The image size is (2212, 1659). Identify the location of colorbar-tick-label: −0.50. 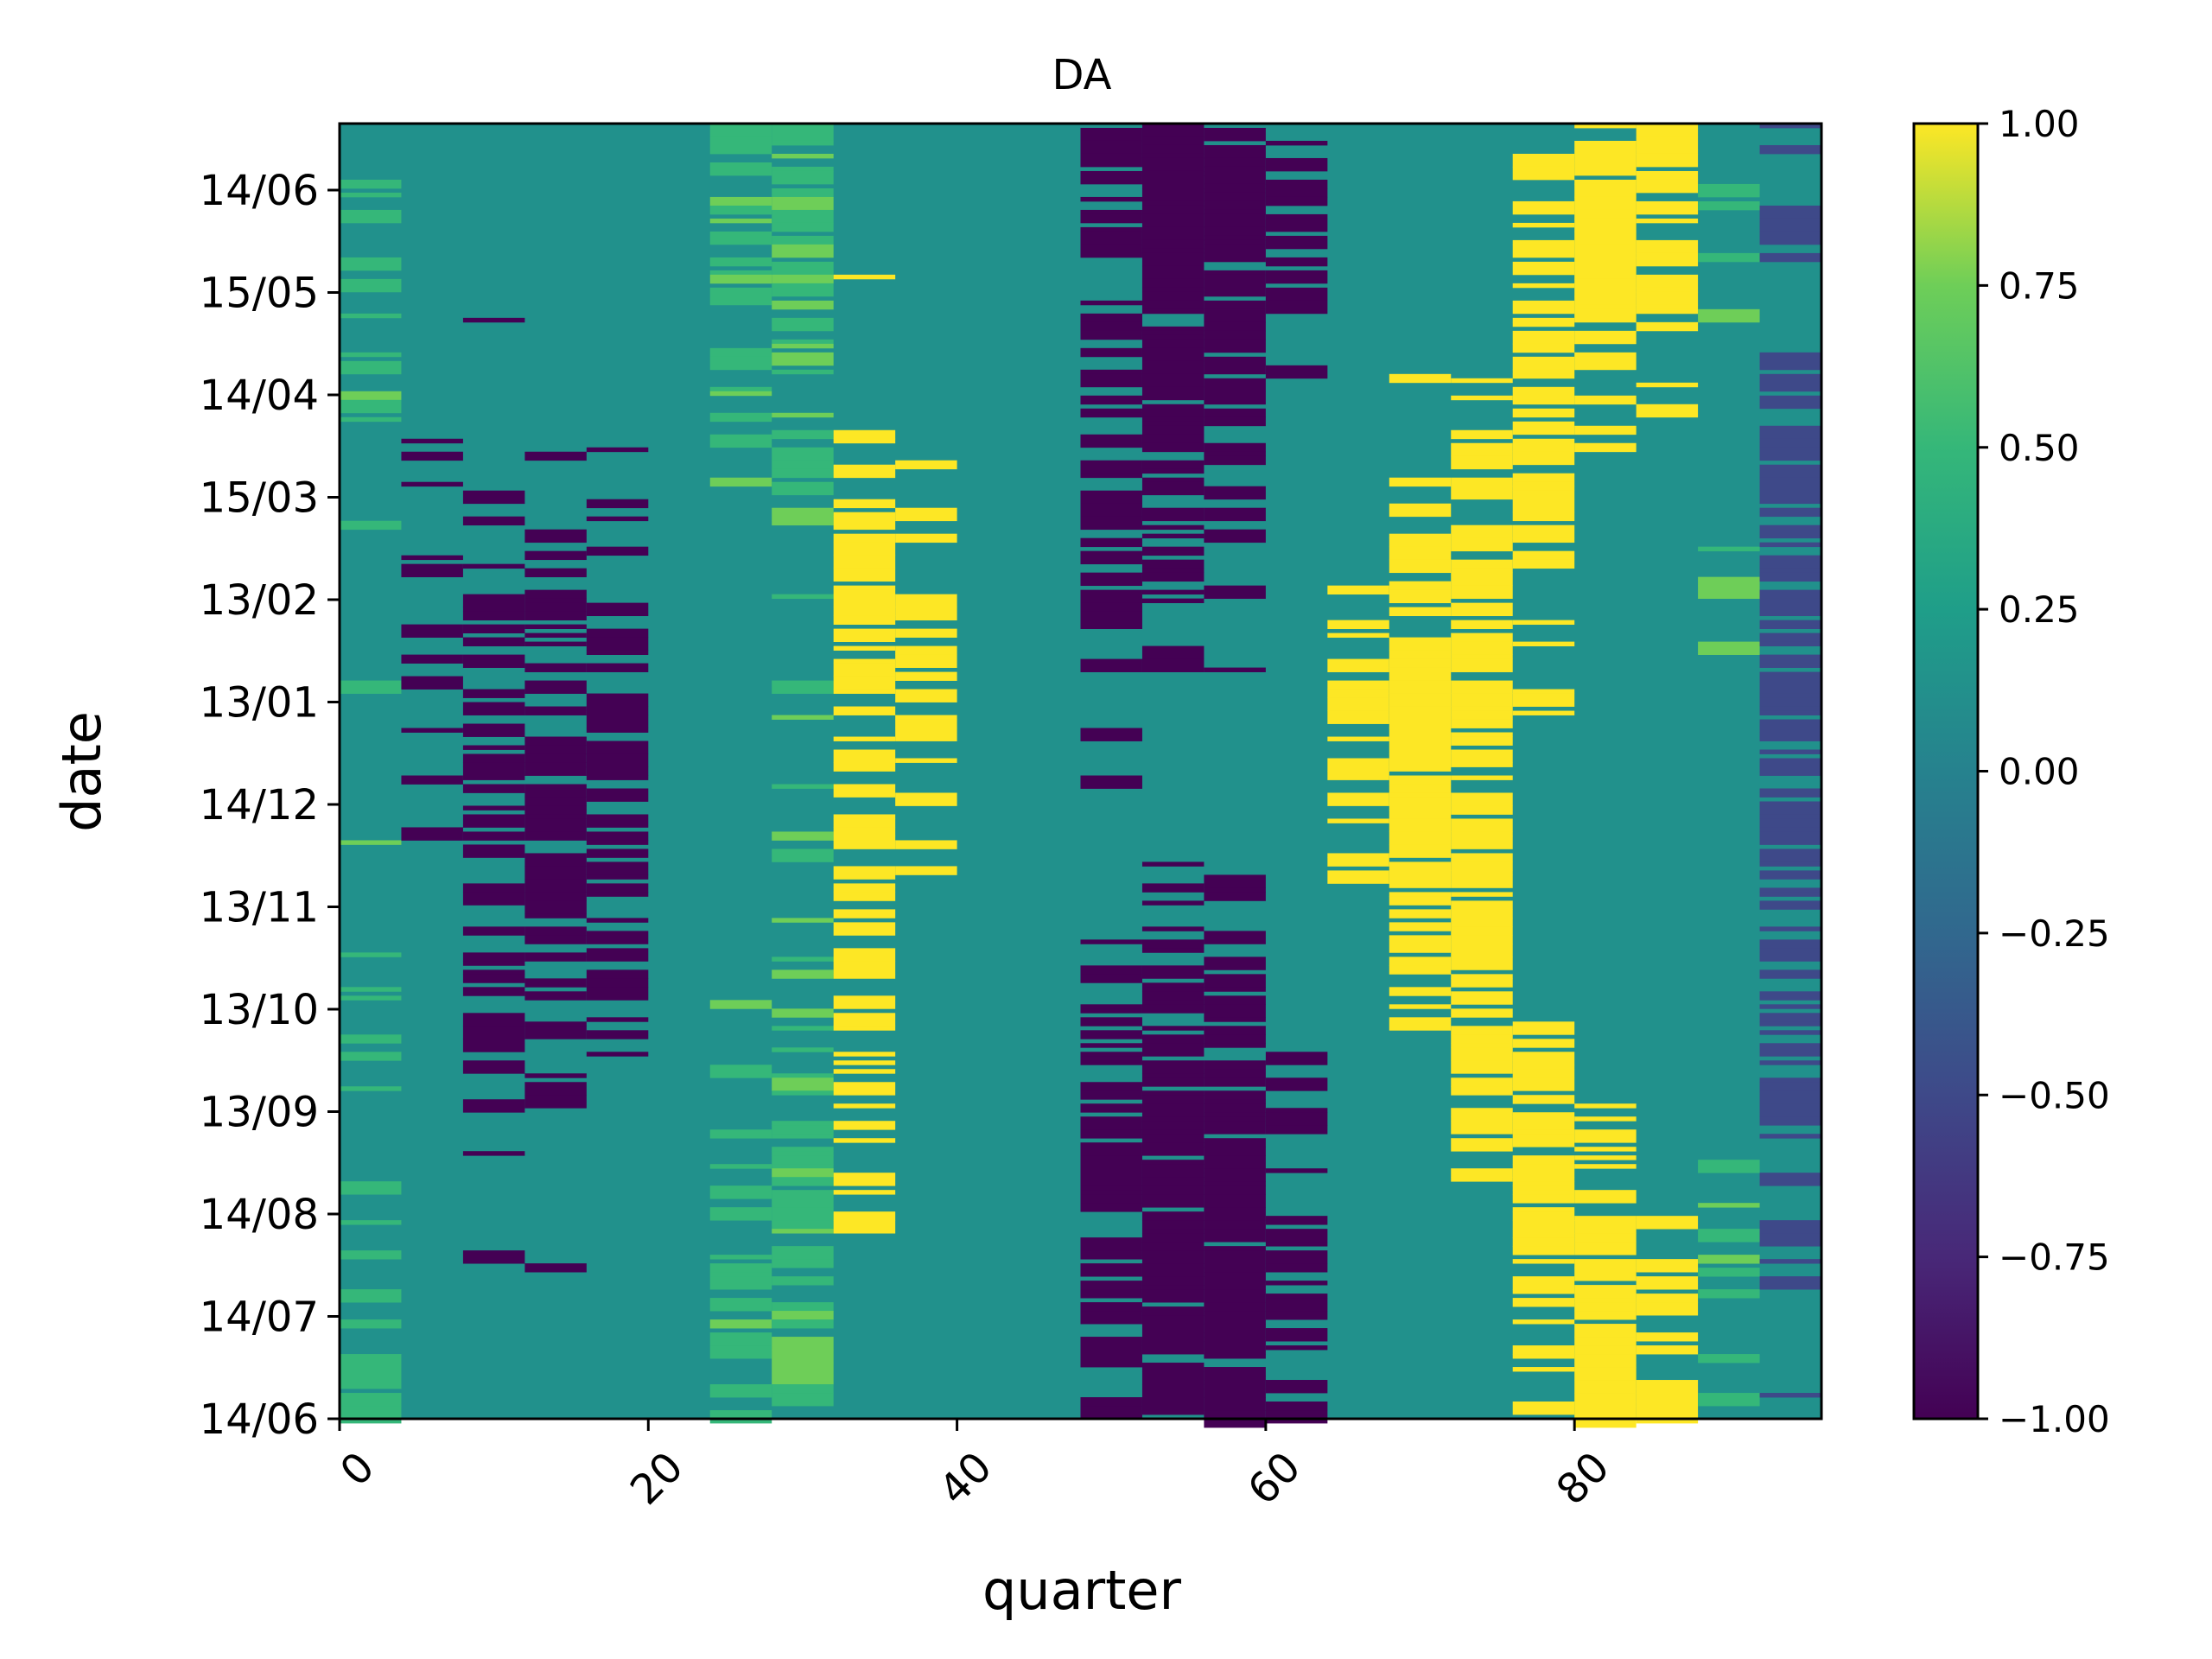
(2054, 1095).